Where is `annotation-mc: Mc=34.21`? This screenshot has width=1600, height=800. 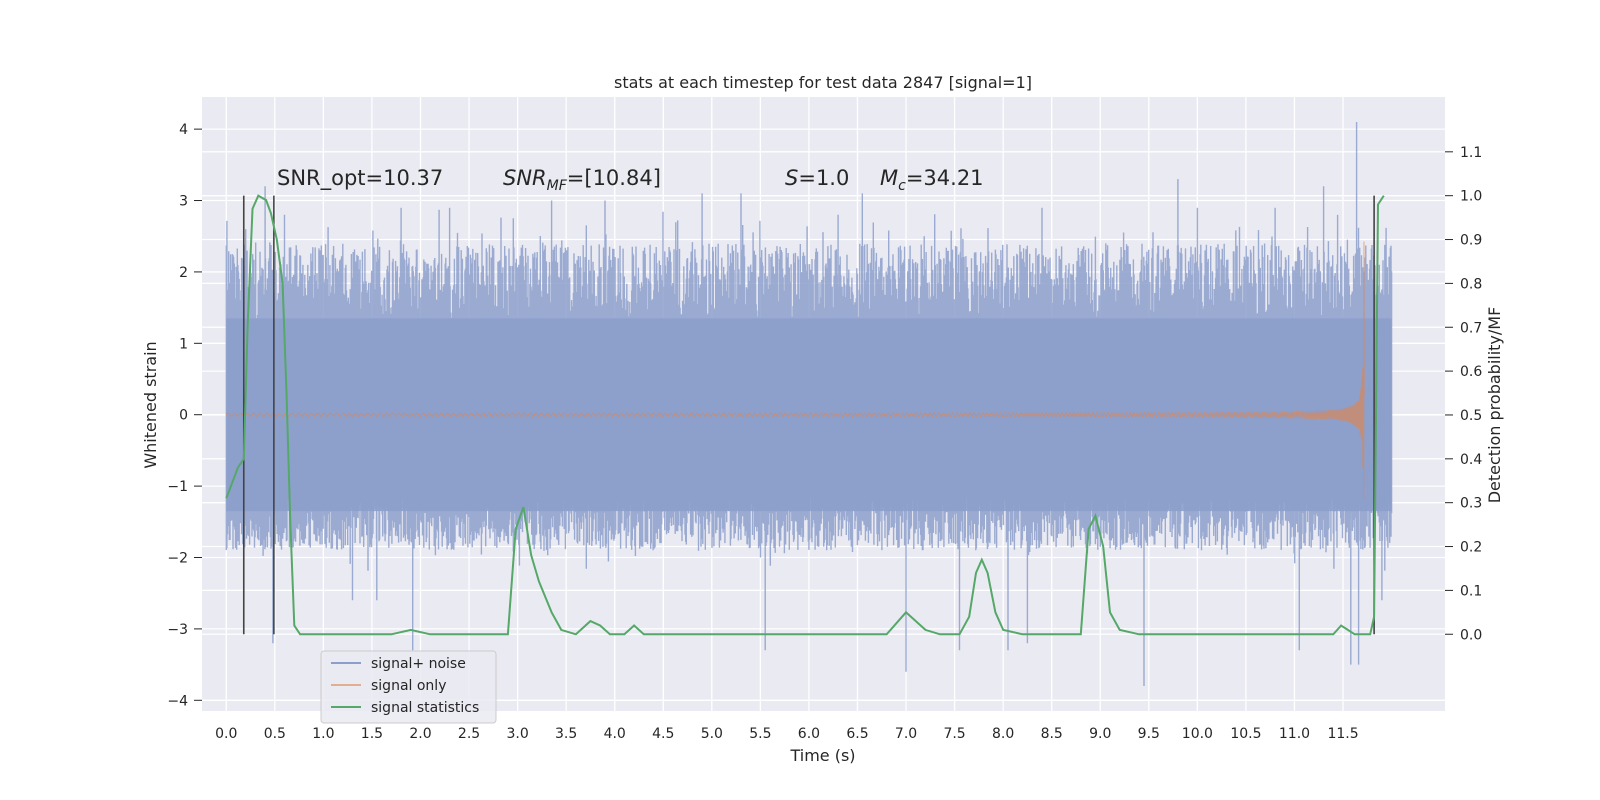
annotation-mc: Mc=34.21 is located at coordinates (932, 180).